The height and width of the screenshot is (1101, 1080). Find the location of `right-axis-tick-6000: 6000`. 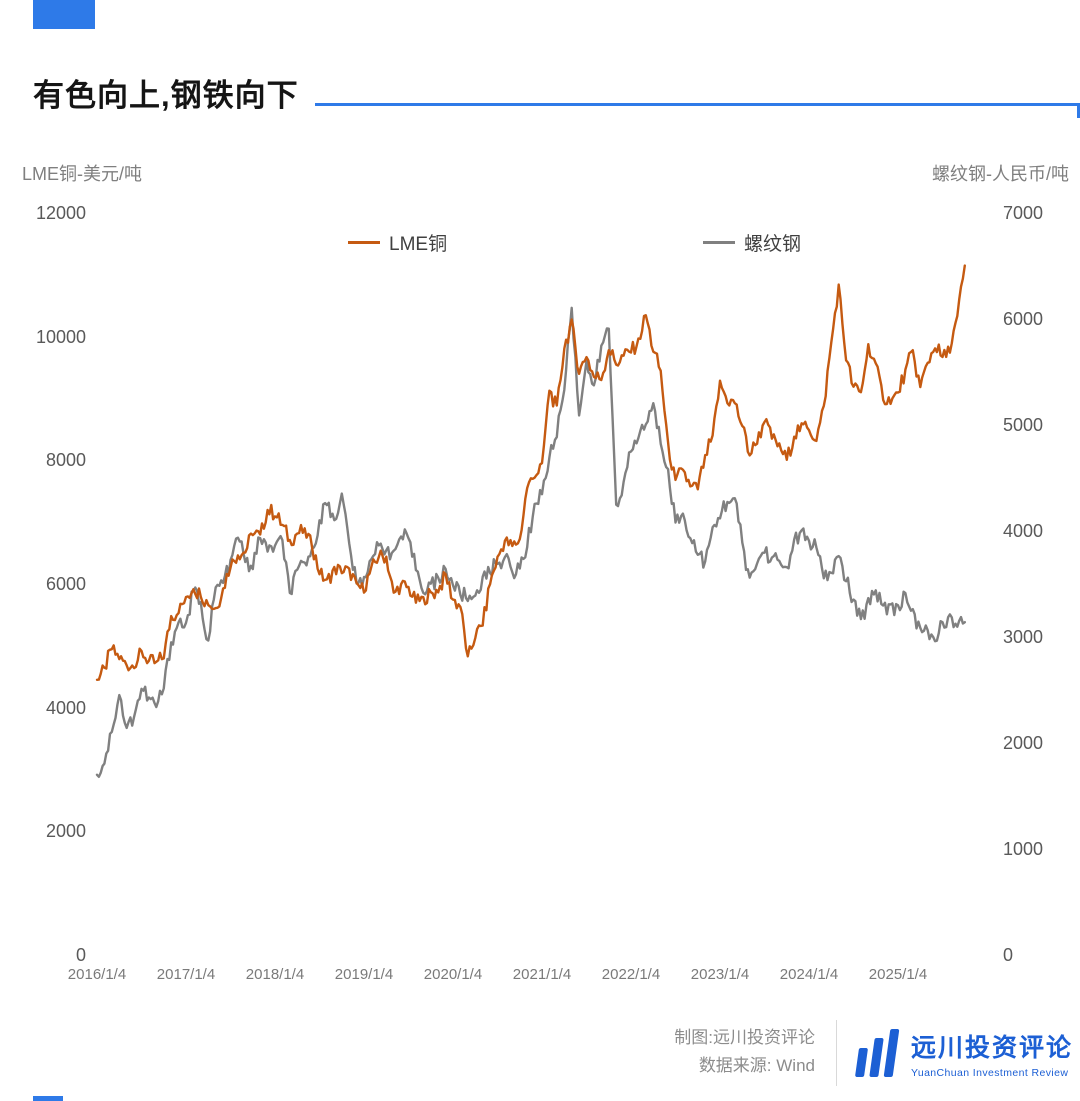

right-axis-tick-6000: 6000 is located at coordinates (1023, 319).